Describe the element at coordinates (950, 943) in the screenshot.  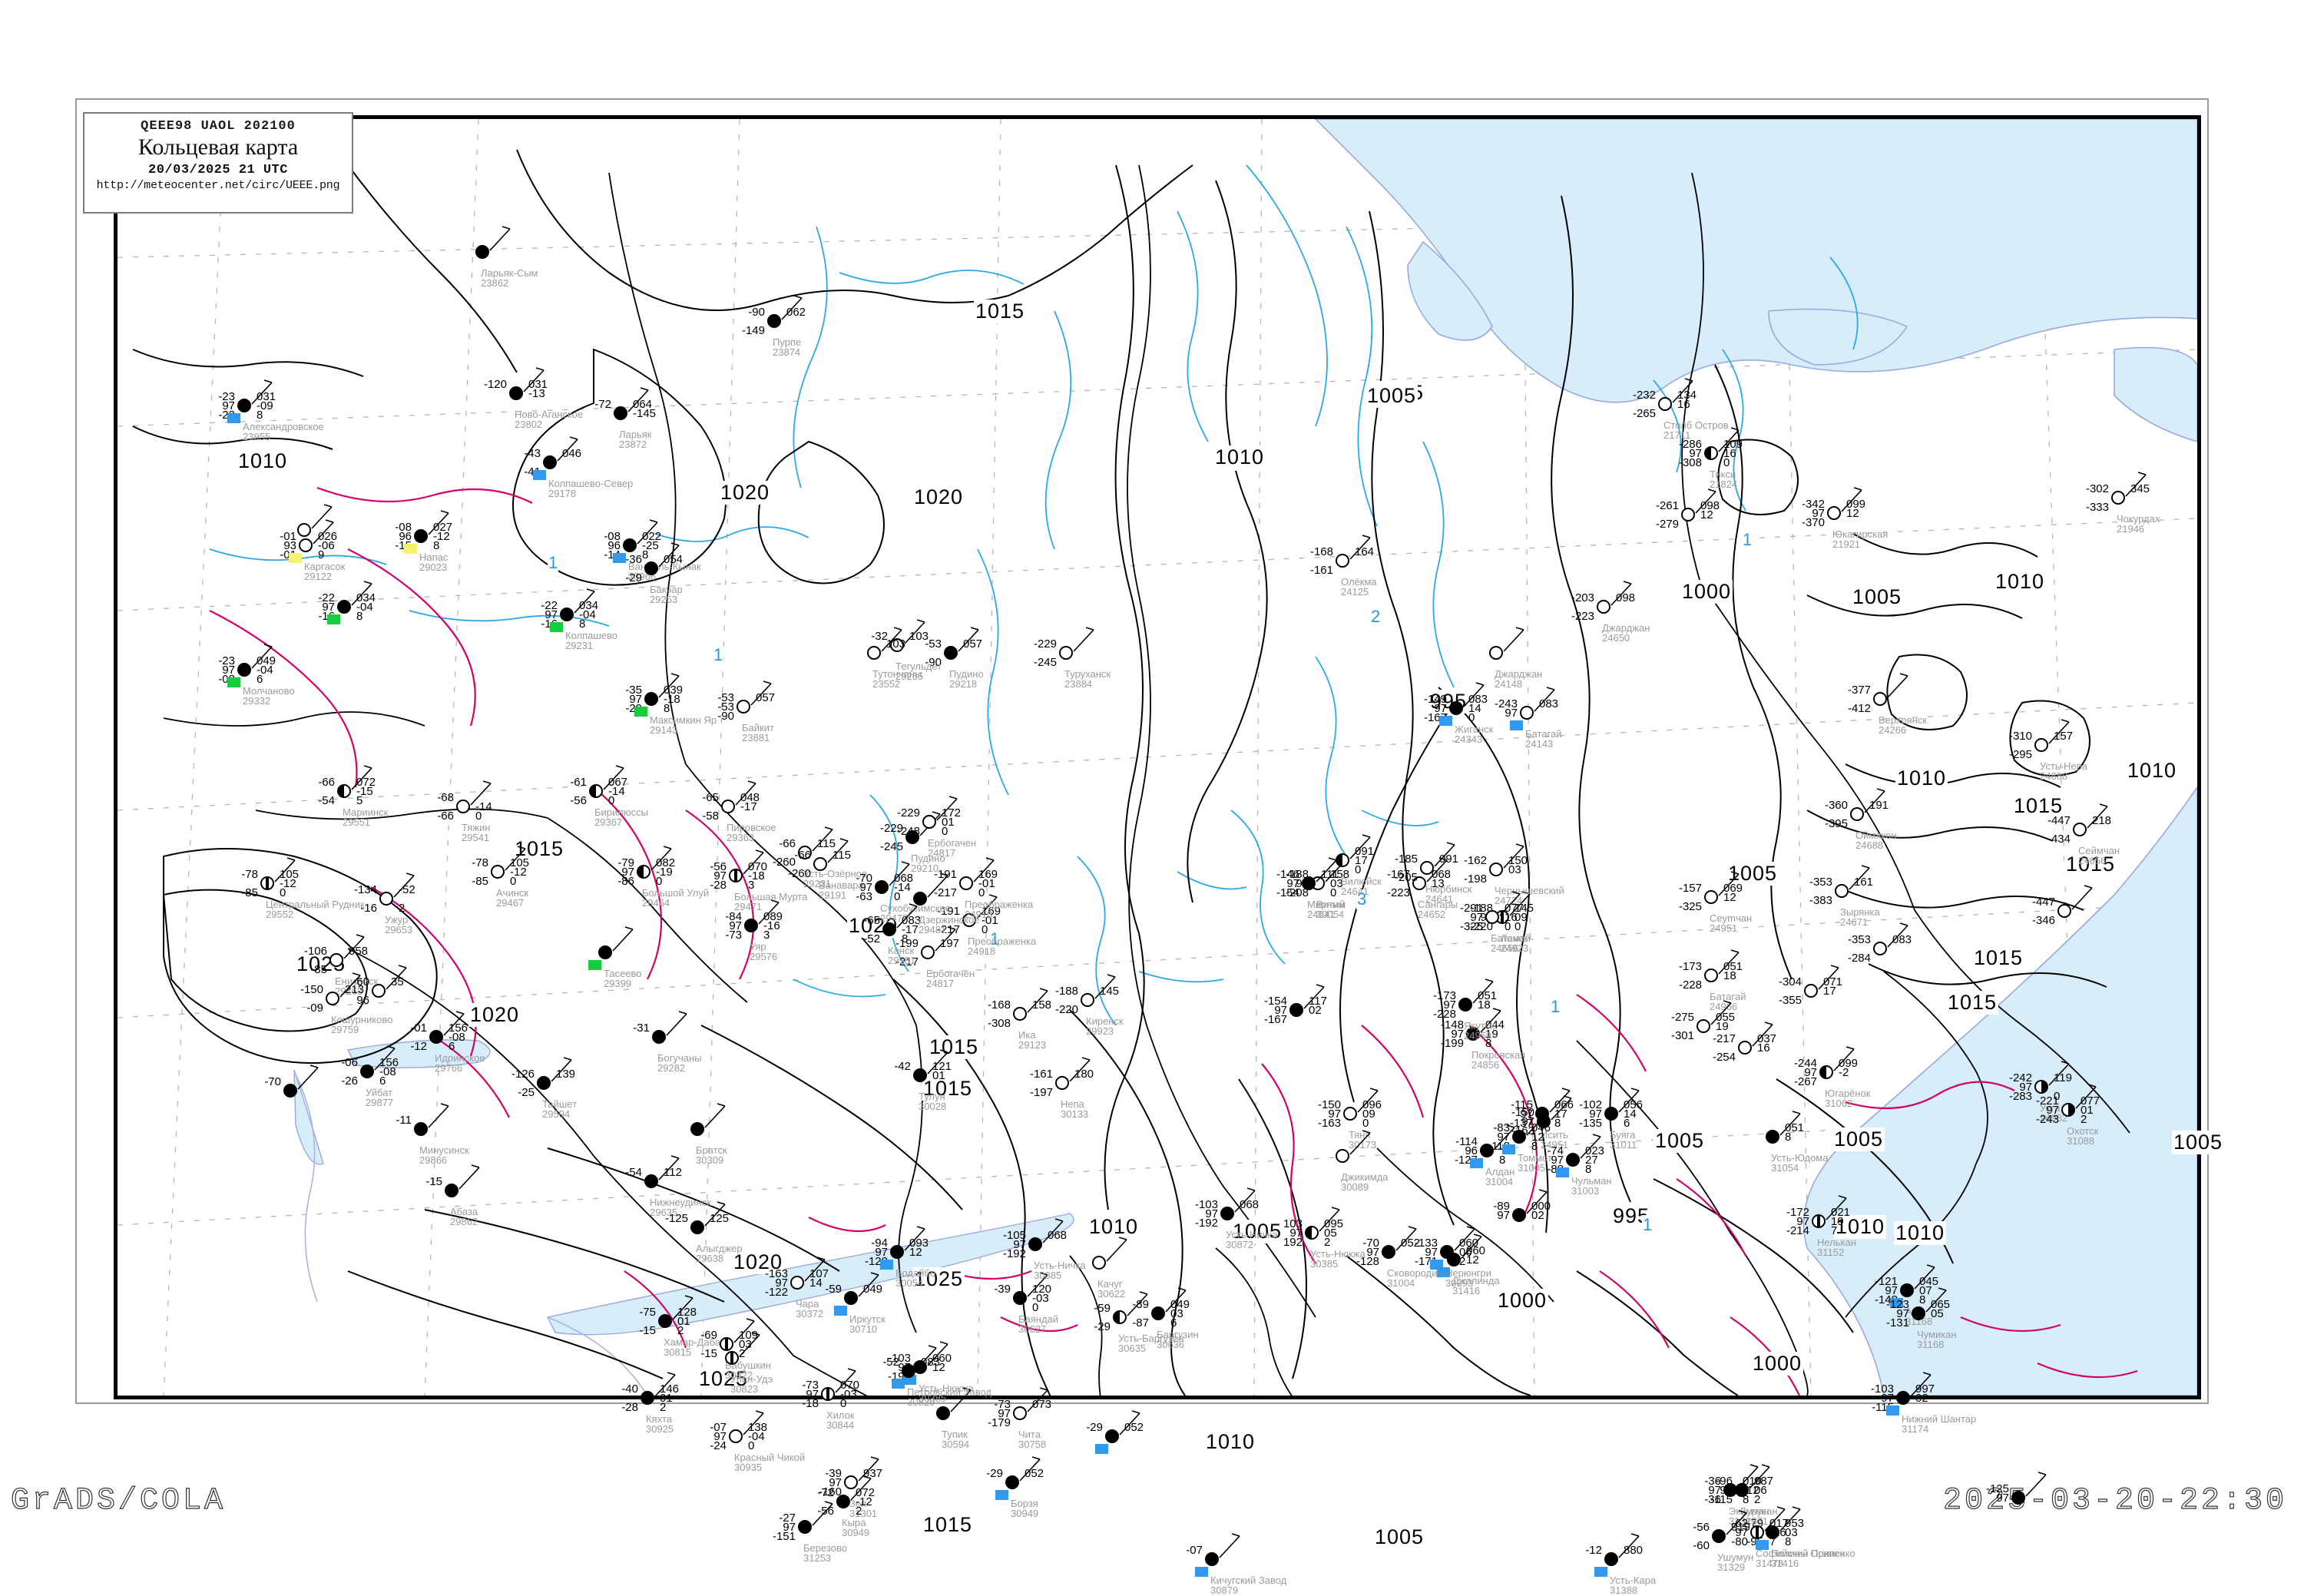
I see `pressure-value: 197` at that location.